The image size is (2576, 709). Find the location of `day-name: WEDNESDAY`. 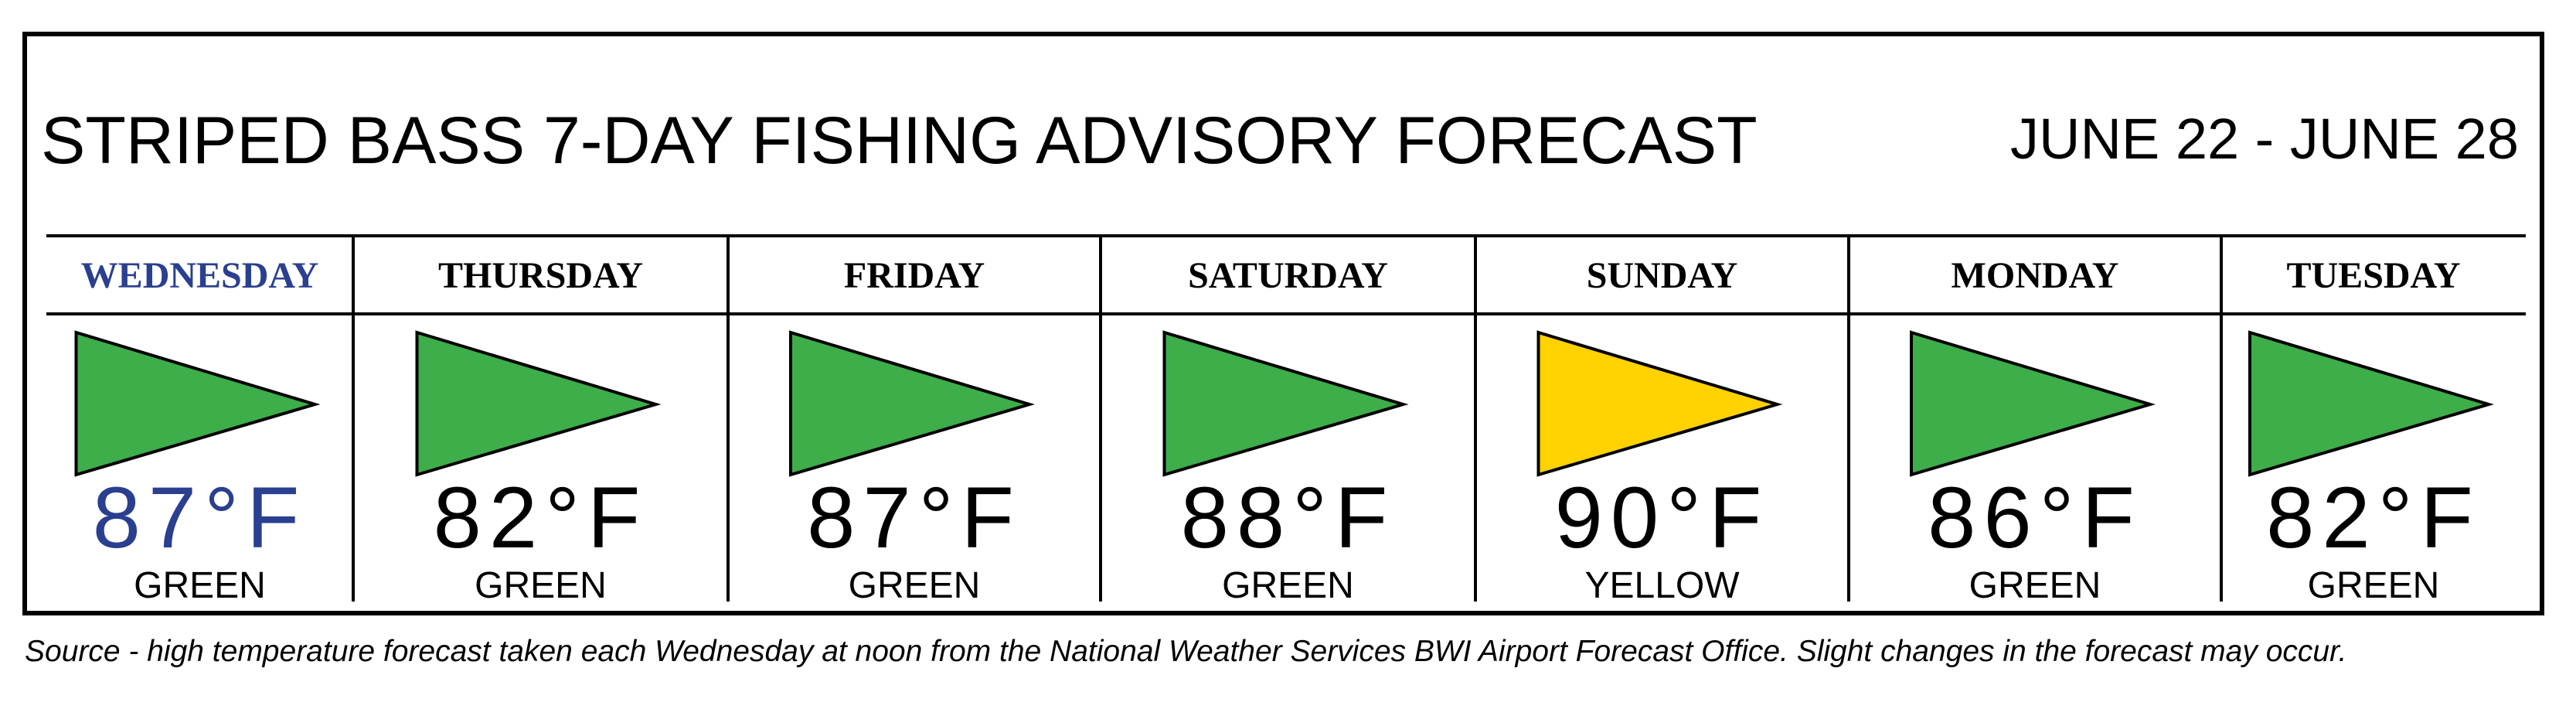

day-name: WEDNESDAY is located at coordinates (200, 275).